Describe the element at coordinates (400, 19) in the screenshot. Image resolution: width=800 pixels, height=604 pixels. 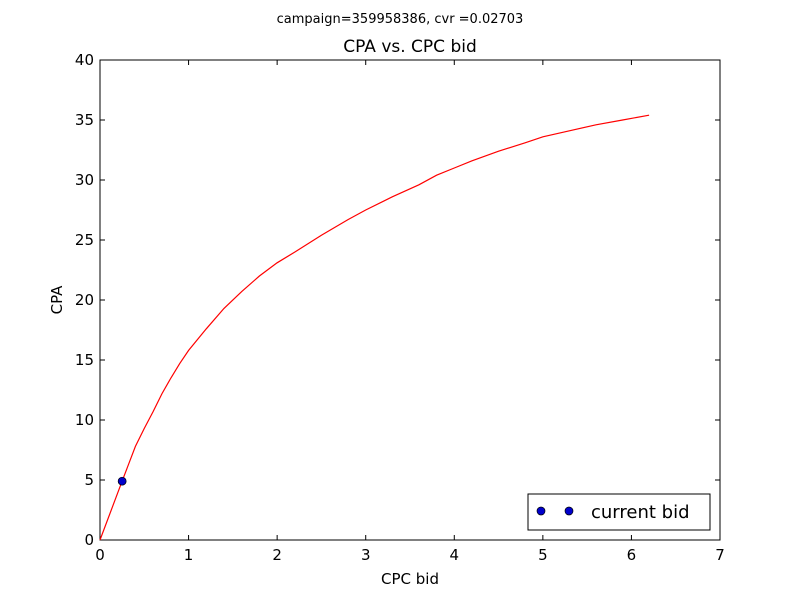
I see `figure-suptitle: campaign=359958386, cvr =0.02703` at that location.